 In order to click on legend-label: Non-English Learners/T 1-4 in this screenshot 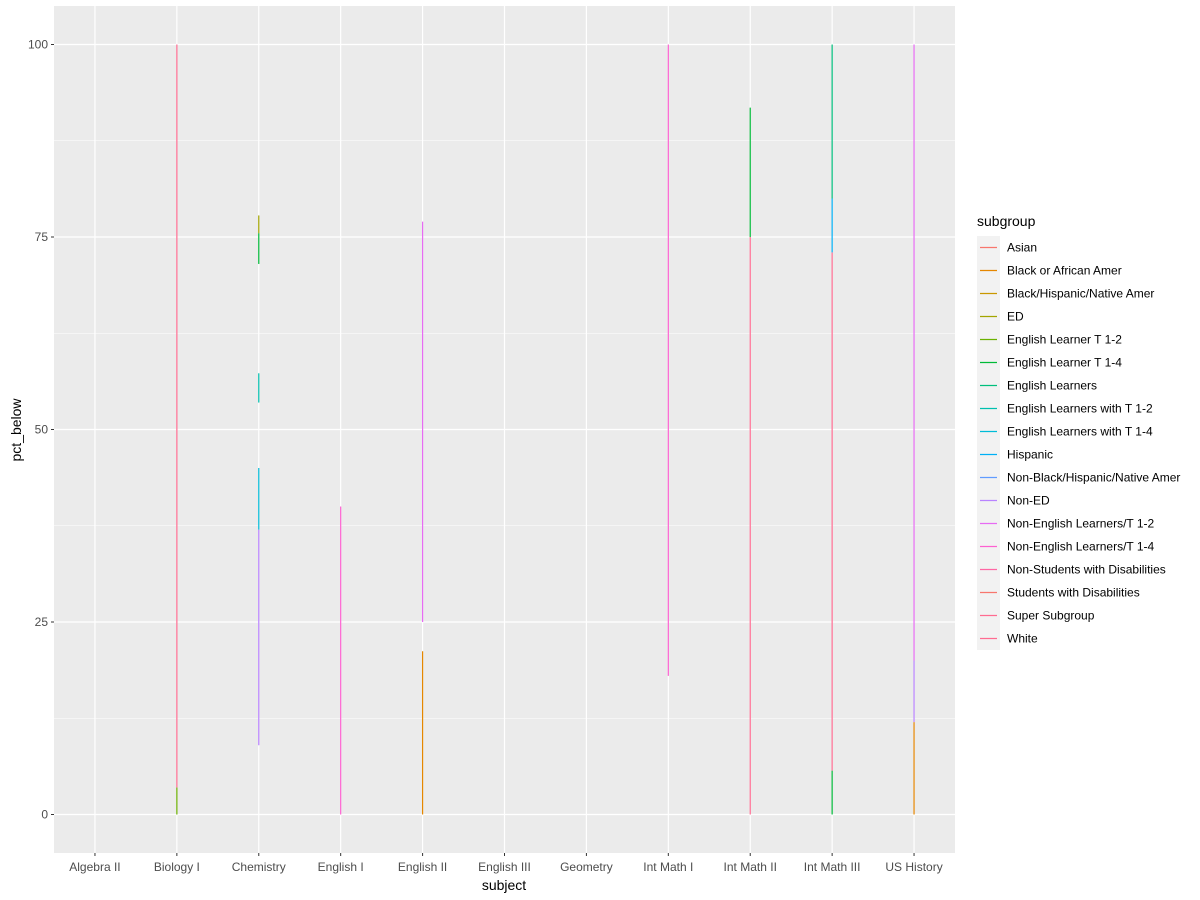, I will do `click(1081, 547)`.